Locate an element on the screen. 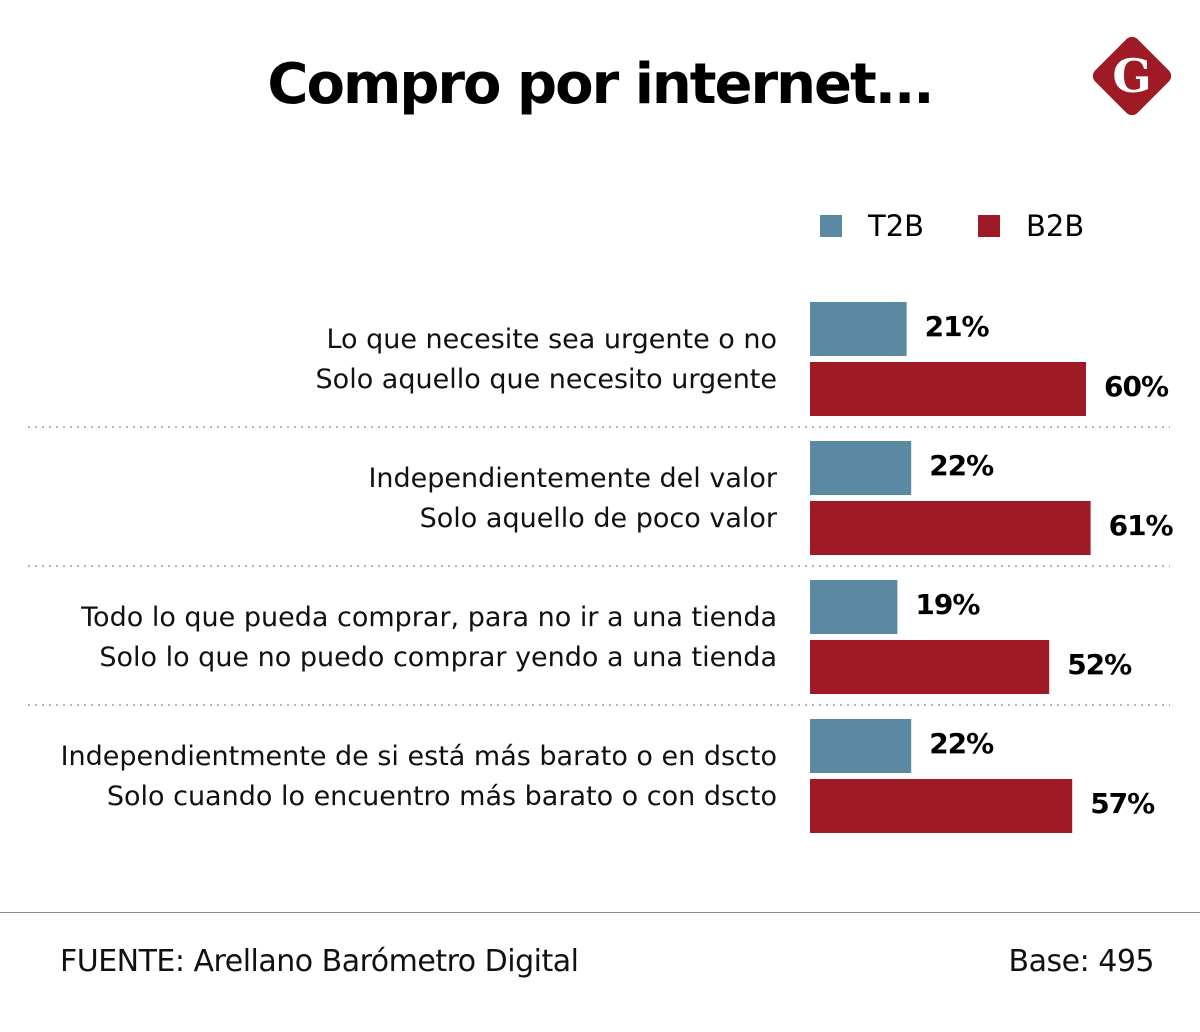 The image size is (1200, 1032). legend-swatch-b2b is located at coordinates (989, 226).